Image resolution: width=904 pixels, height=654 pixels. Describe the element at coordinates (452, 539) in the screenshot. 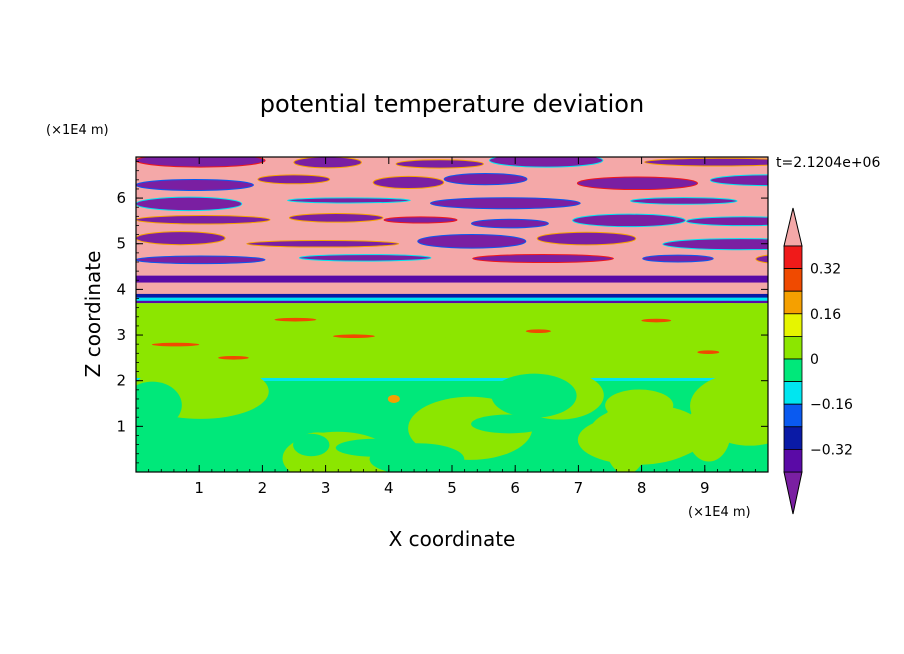

I see `x-axis-label: X coordinate` at that location.